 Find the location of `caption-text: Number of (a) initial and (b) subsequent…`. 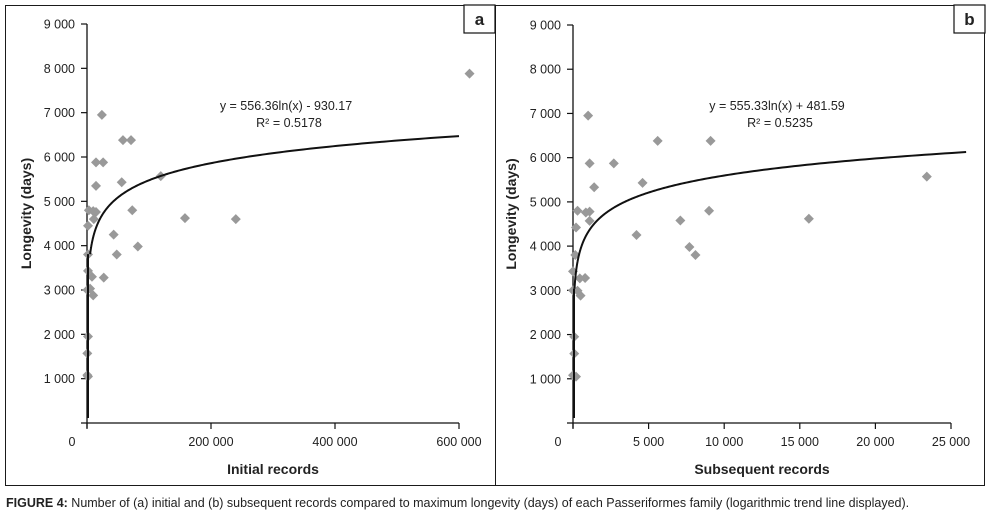

caption-text: Number of (a) initial and (b) subsequent… is located at coordinates (488, 503).